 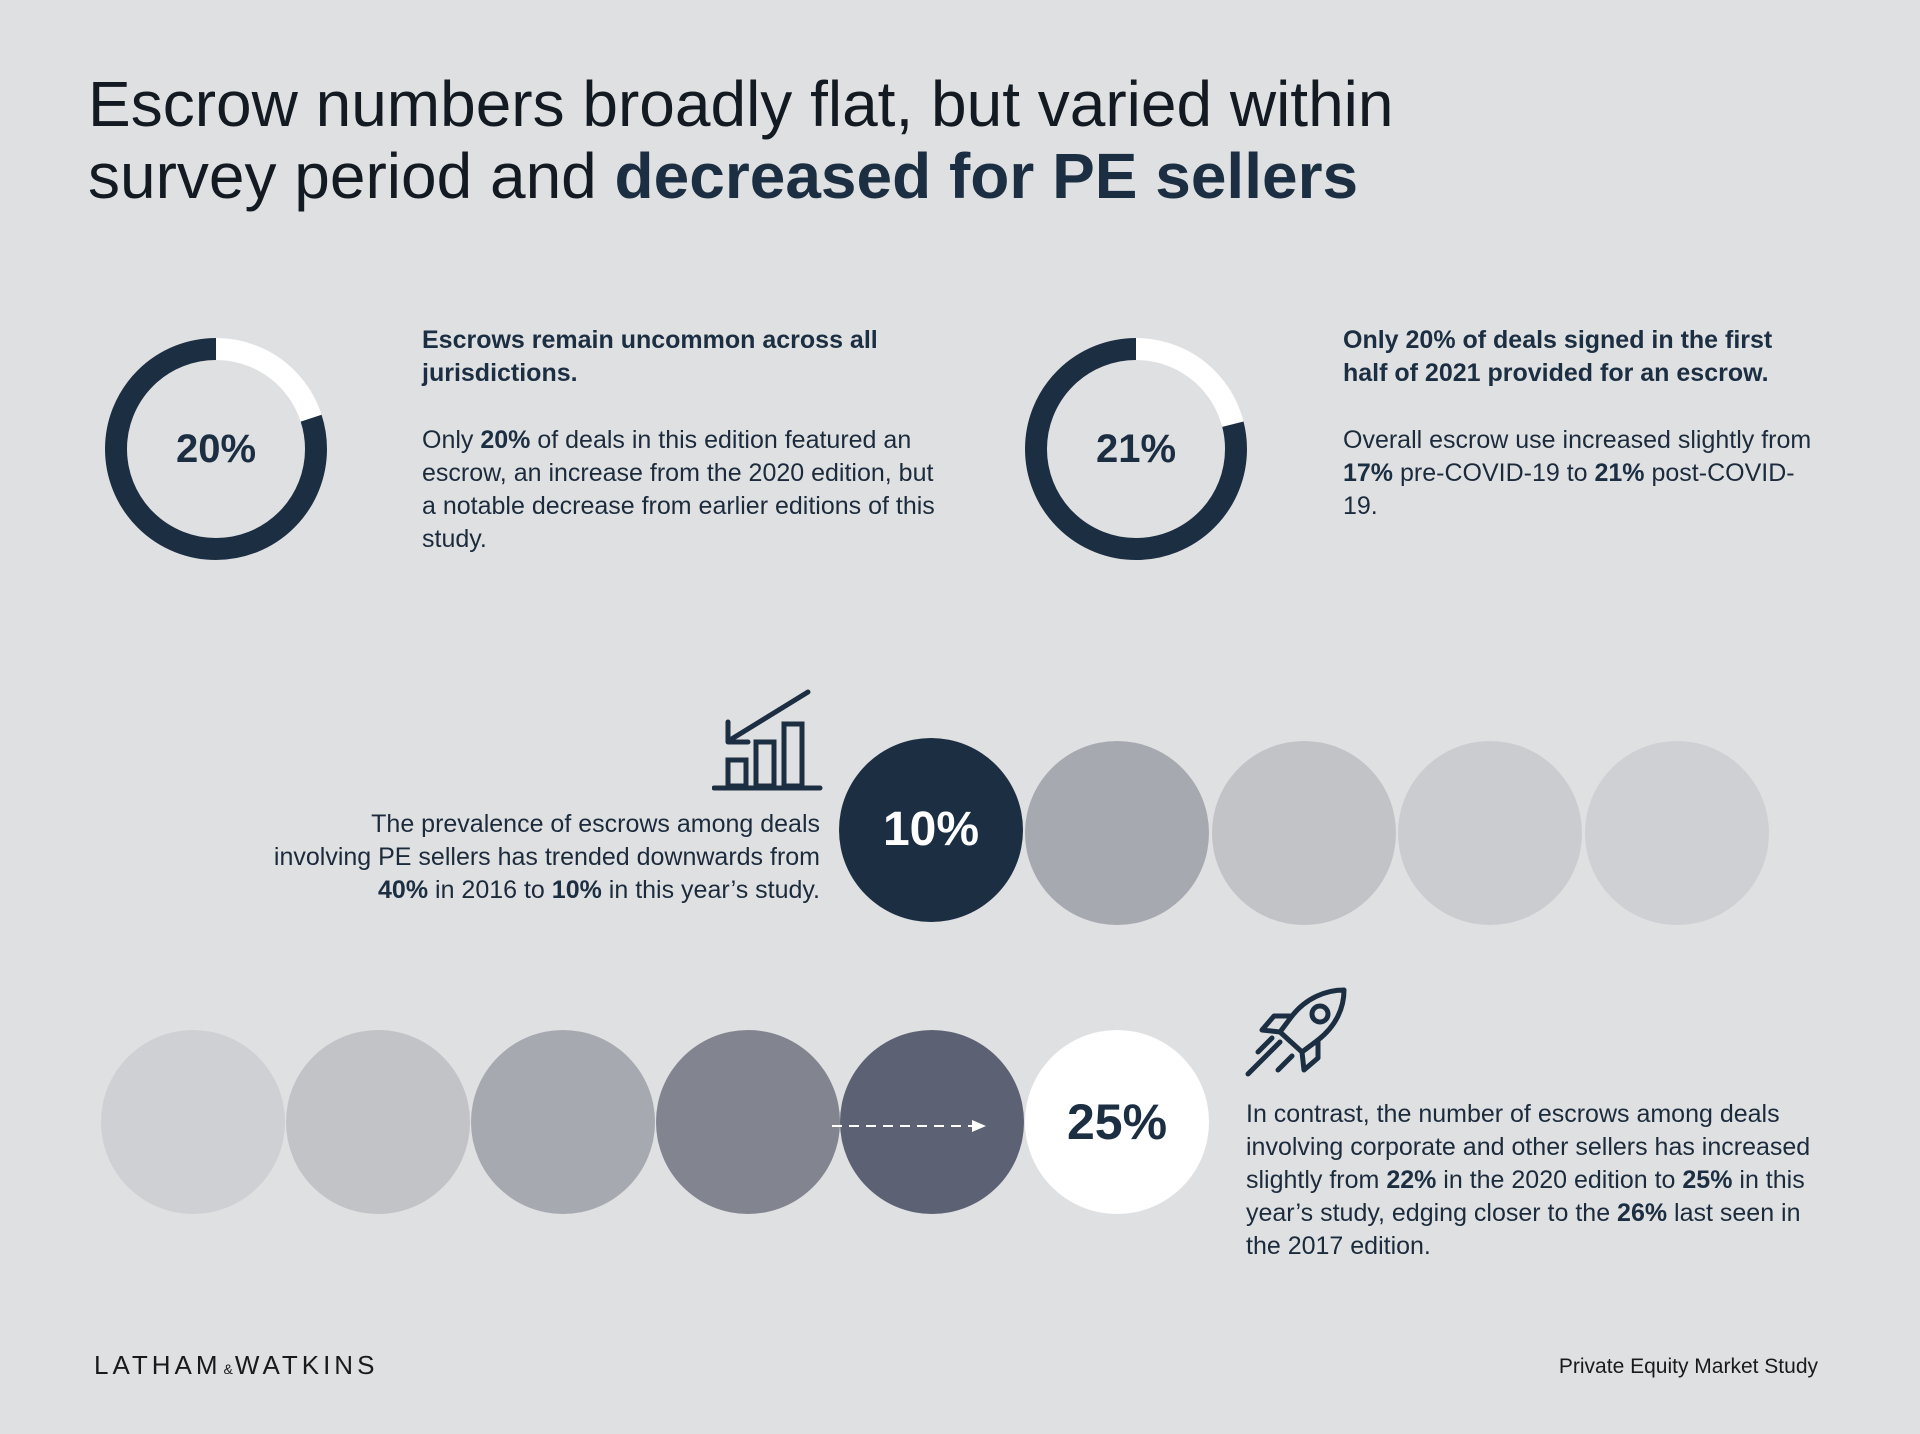 I want to click on stat-1-body-bold: 20%, so click(x=505, y=440).